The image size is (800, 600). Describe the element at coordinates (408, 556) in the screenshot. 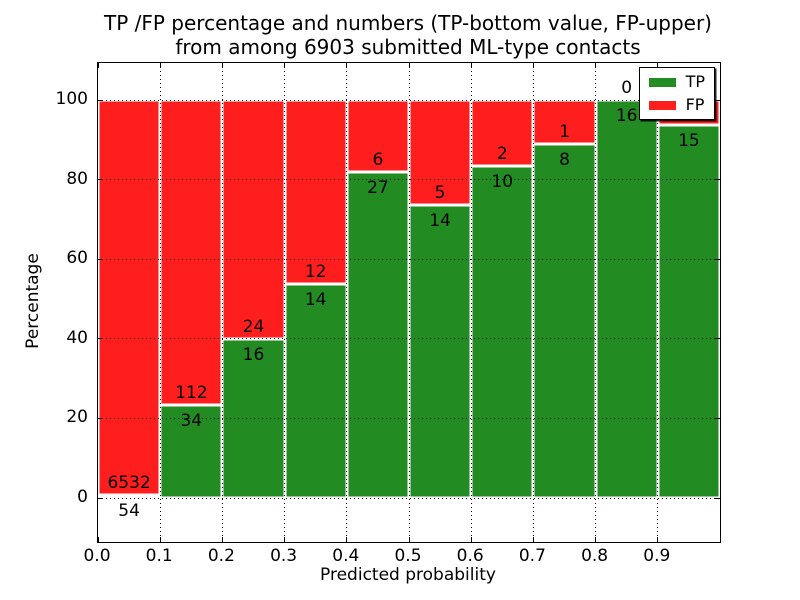

I see `x-tick-label: 0.5` at that location.